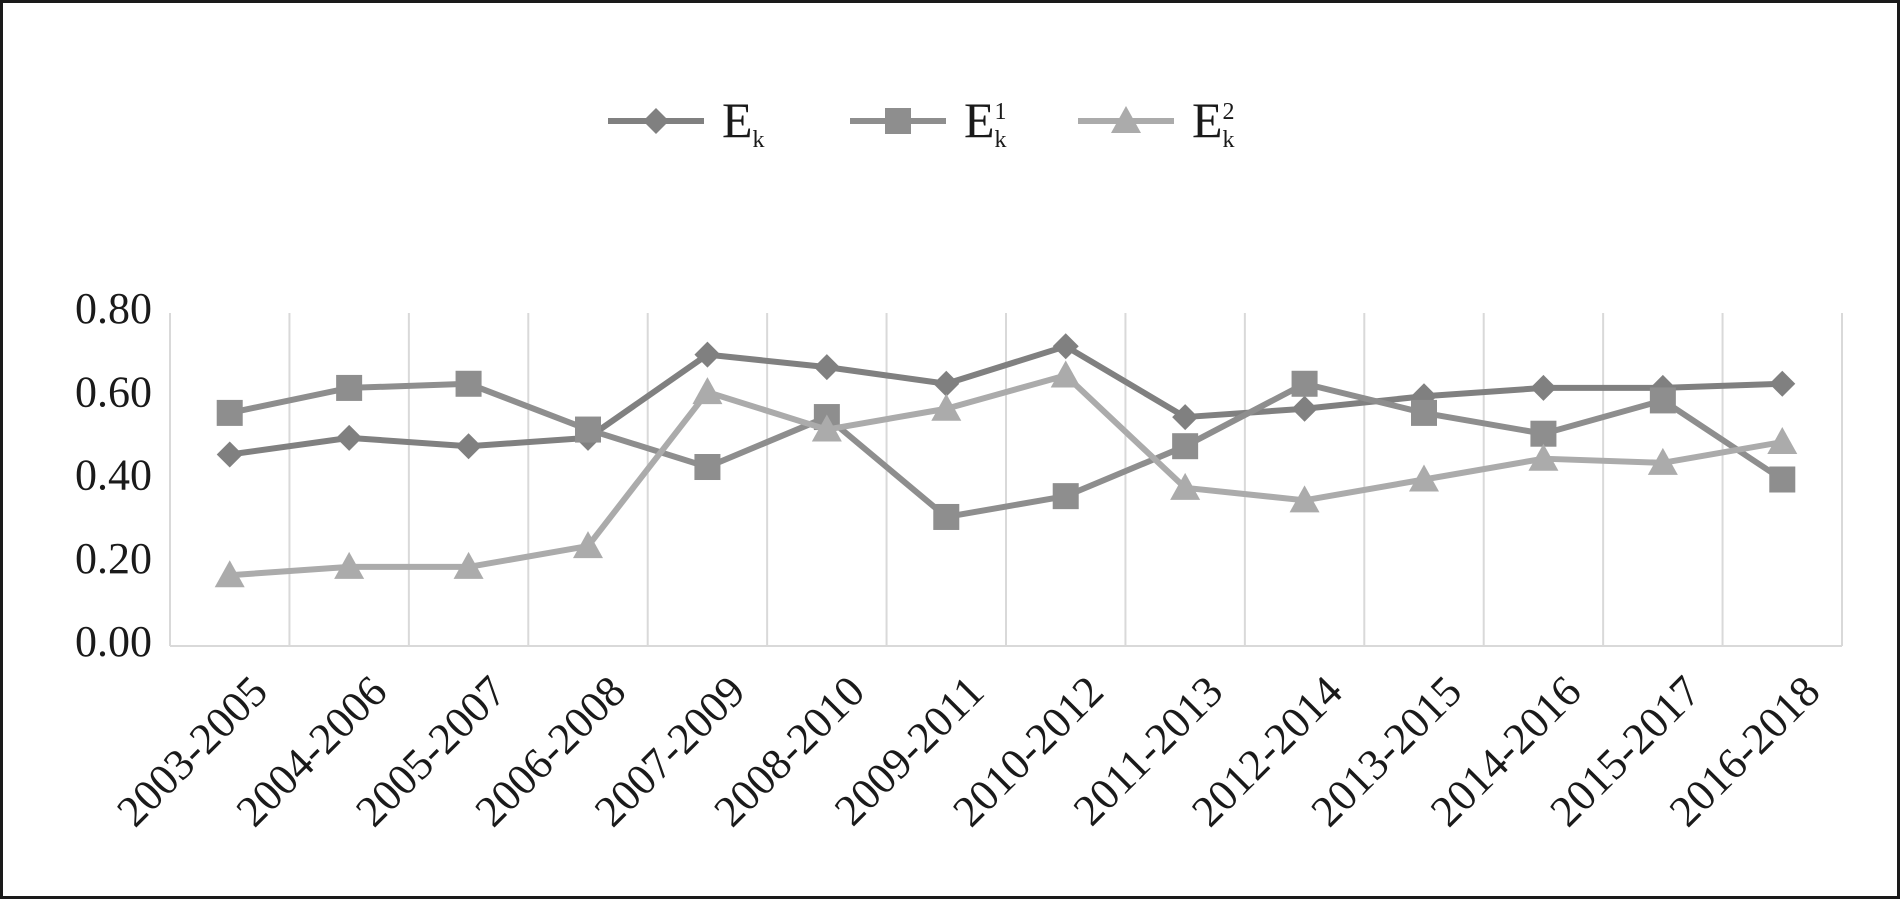 Image resolution: width=1900 pixels, height=899 pixels. I want to click on y-tick-label: 0.80, so click(113, 308).